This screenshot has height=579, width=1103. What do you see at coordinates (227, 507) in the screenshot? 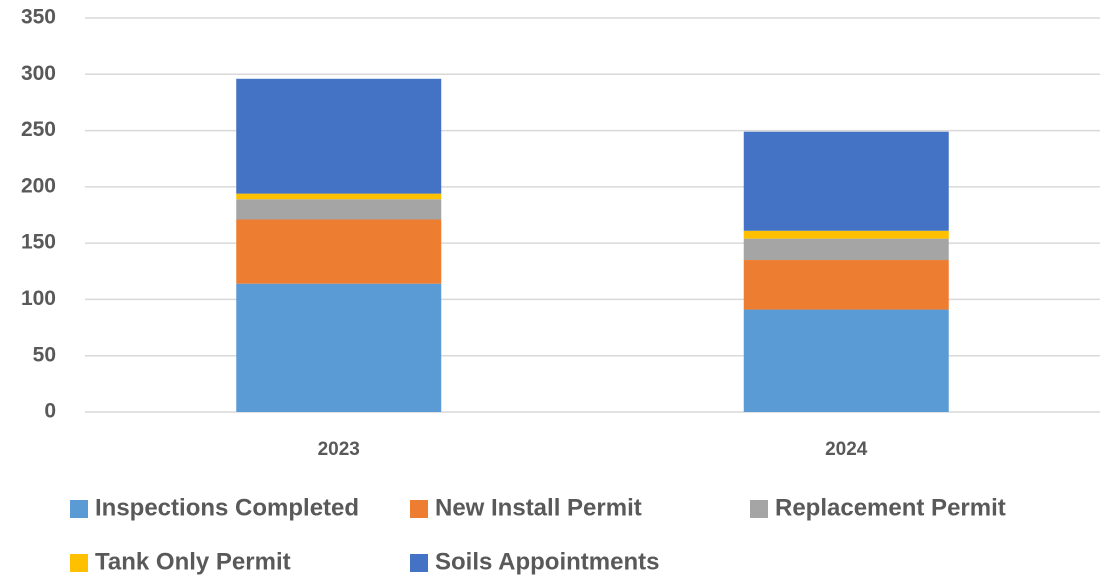
I see `legend-label: Inspections Completed` at bounding box center [227, 507].